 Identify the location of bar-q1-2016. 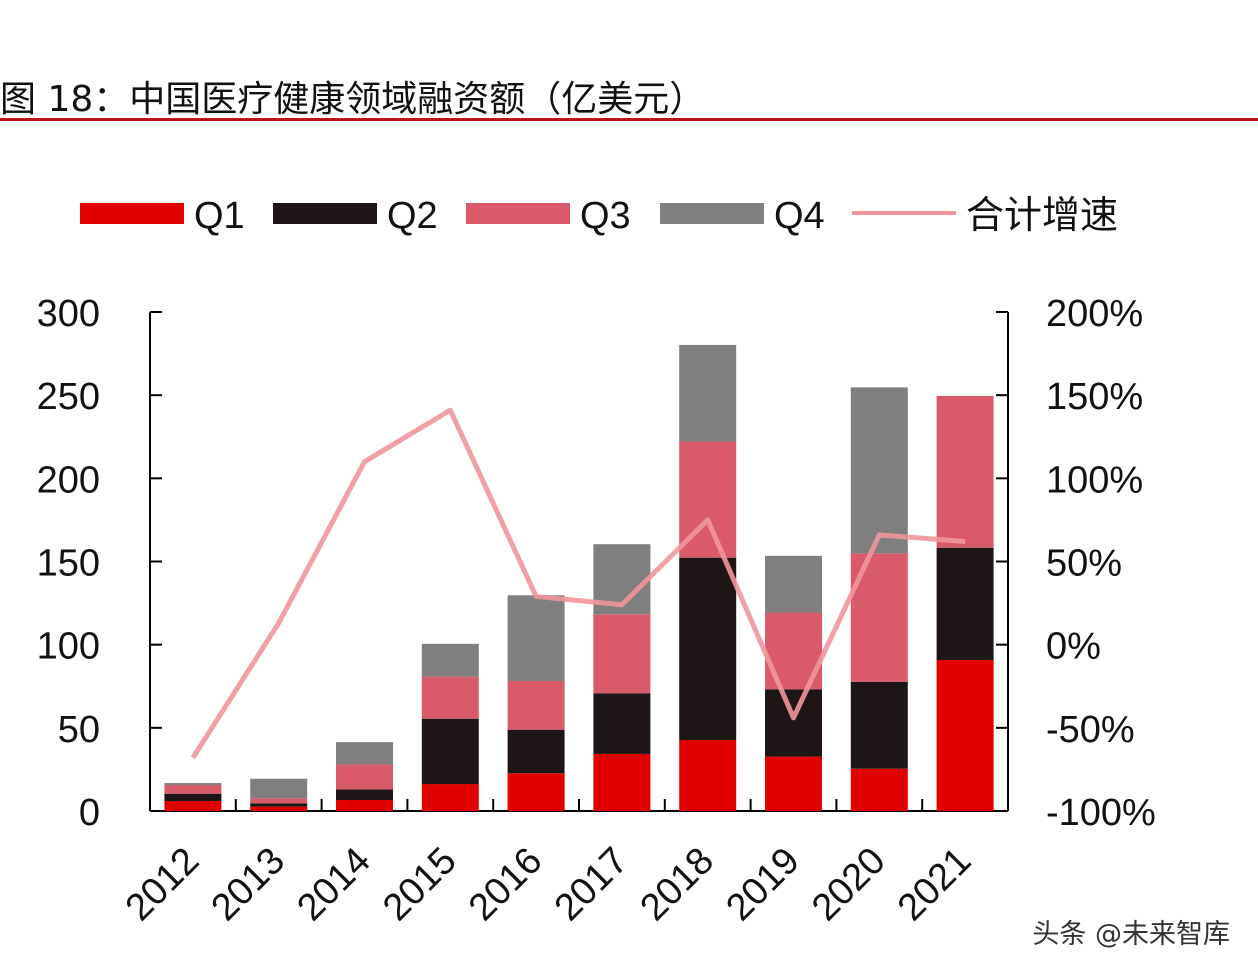
(536, 792).